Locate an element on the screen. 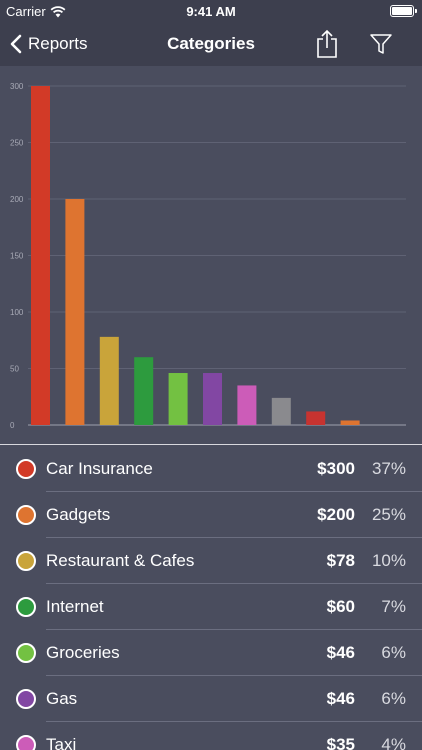 This screenshot has width=422, height=750. status-bar: Carrier 9:41 AM is located at coordinates (211, 11).